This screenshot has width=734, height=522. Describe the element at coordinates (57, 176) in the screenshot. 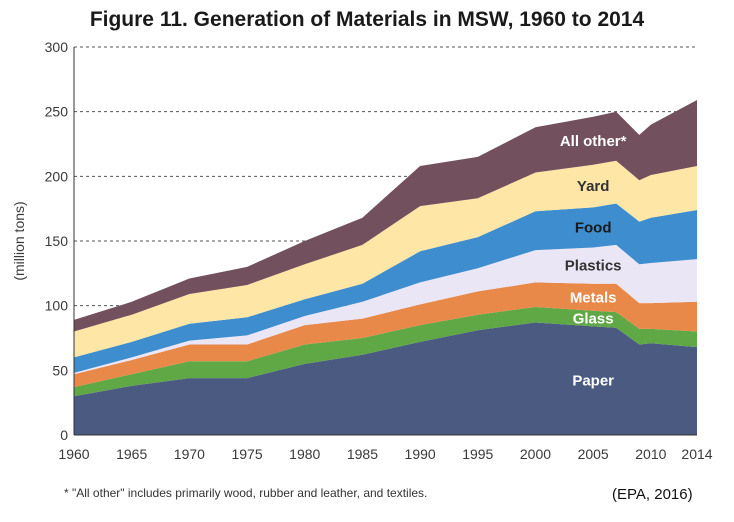

I see `y-tick-label: 200` at that location.